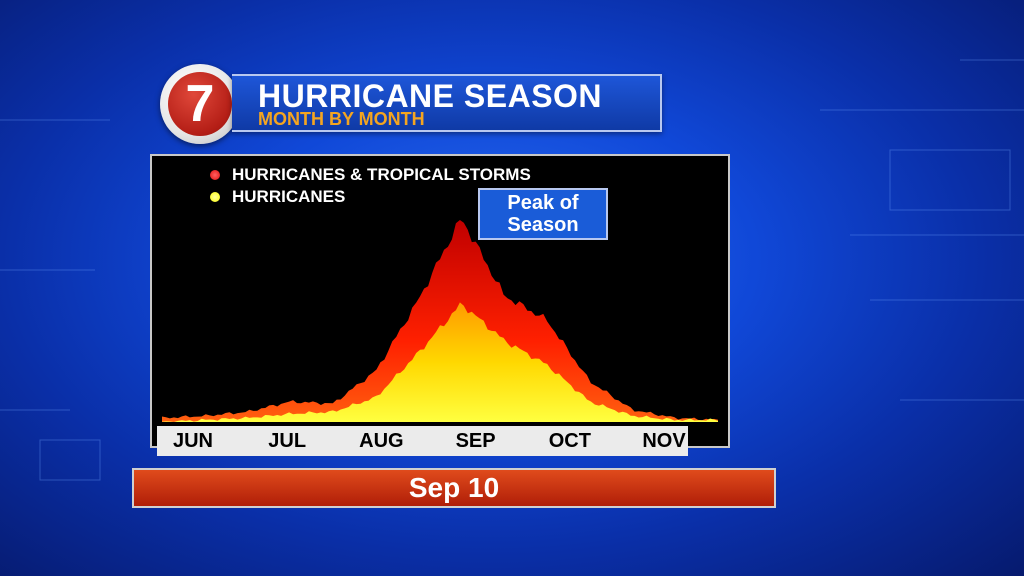  What do you see at coordinates (193, 441) in the screenshot?
I see `month-label: JUN` at bounding box center [193, 441].